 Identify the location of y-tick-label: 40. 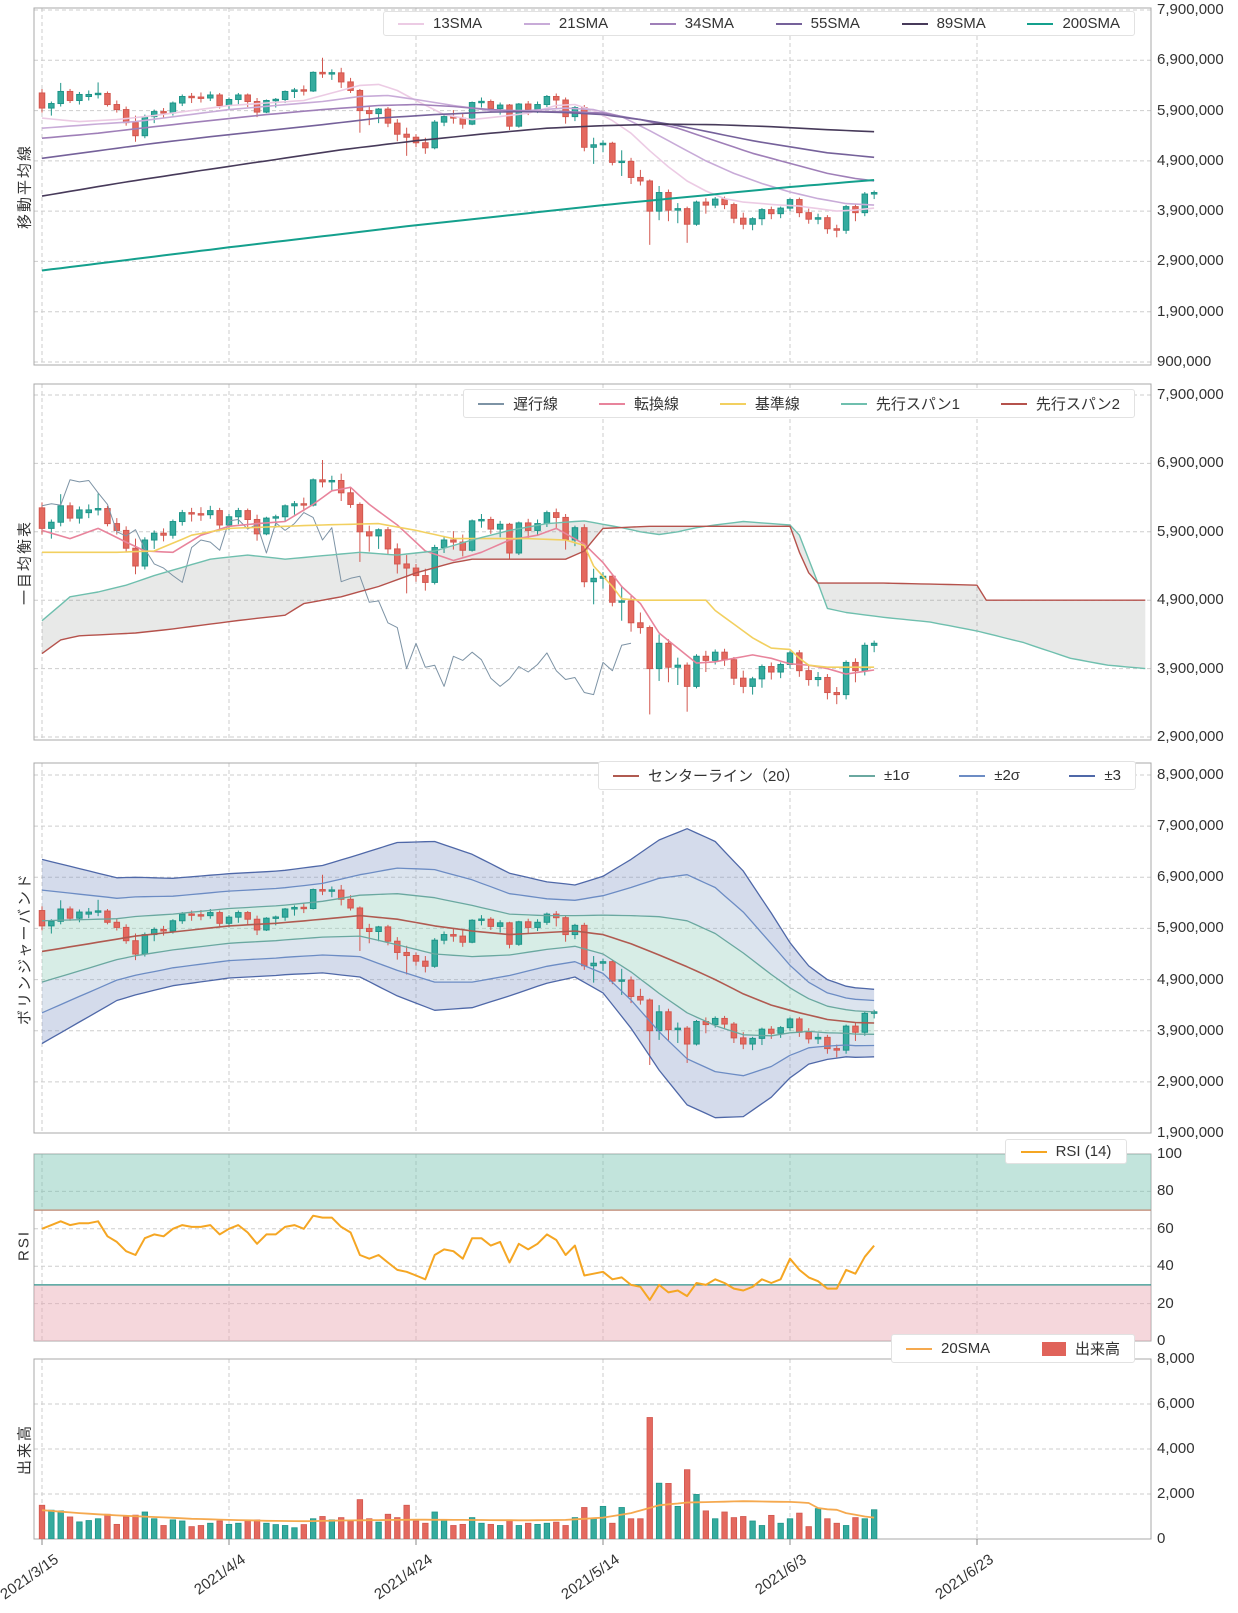
(1165, 1266).